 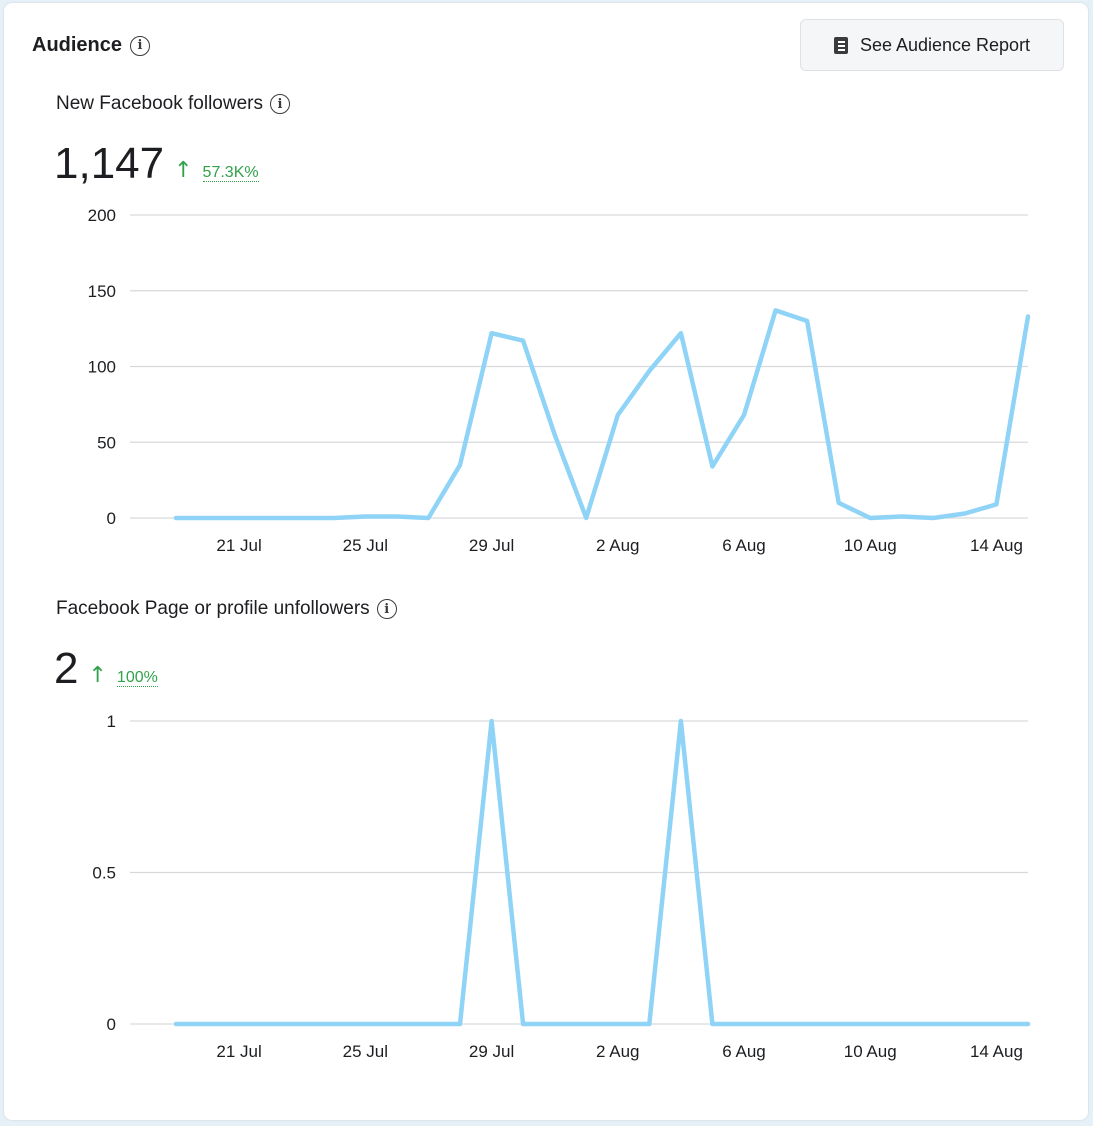 What do you see at coordinates (109, 163) in the screenshot?
I see `followers-total: 1,147` at bounding box center [109, 163].